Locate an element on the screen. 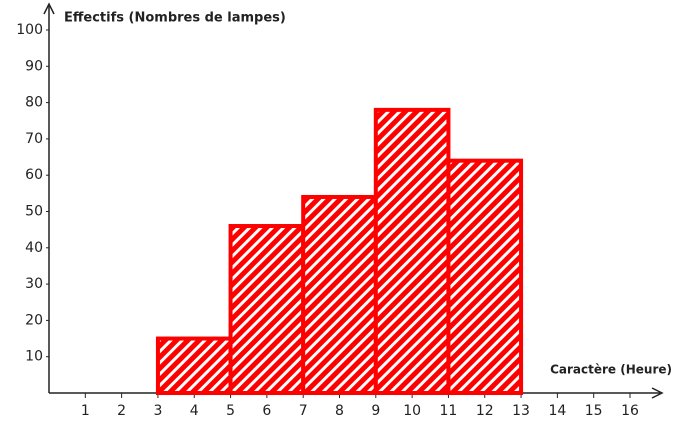 The image size is (676, 421). x-axis-arrow is located at coordinates (657, 393).